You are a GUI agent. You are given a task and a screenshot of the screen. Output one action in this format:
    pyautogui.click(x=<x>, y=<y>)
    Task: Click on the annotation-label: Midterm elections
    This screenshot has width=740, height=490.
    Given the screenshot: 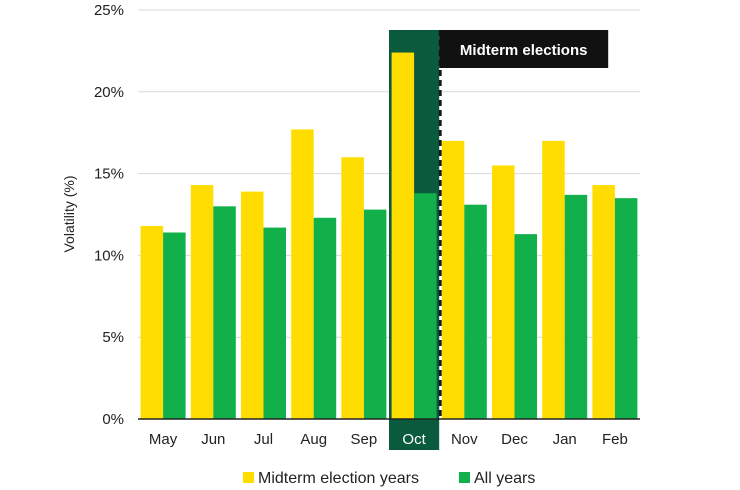 What is the action you would take?
    pyautogui.click(x=524, y=50)
    